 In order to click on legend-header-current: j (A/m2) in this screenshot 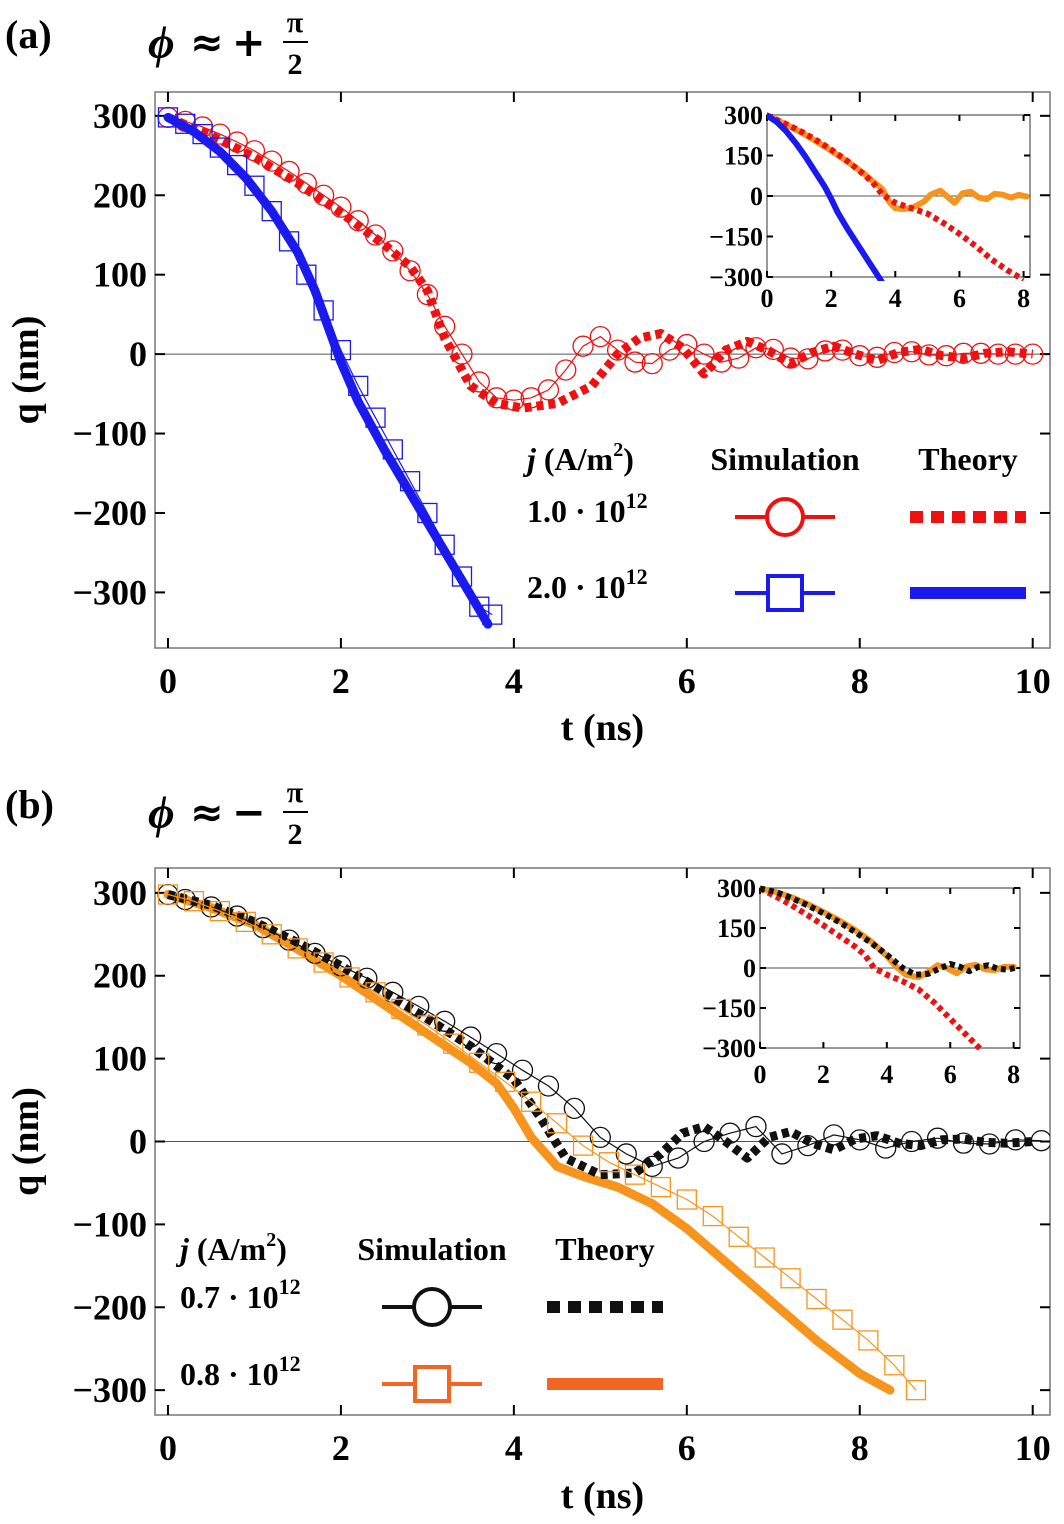, I will do `click(578, 458)`.